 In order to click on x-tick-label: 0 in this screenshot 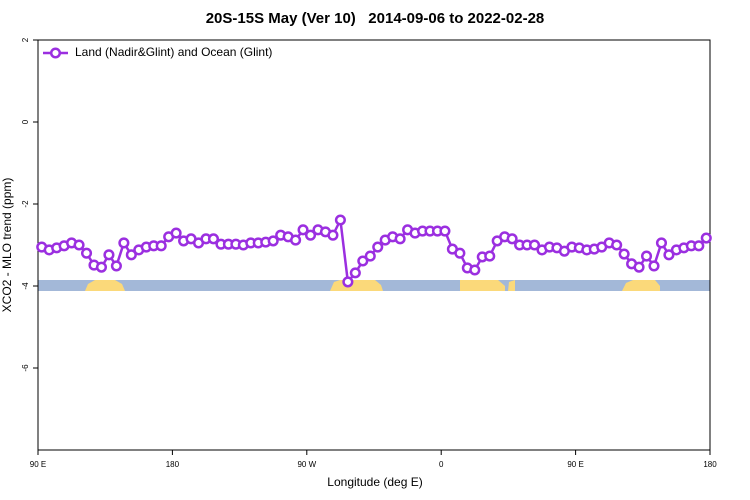, I will do `click(441, 464)`.